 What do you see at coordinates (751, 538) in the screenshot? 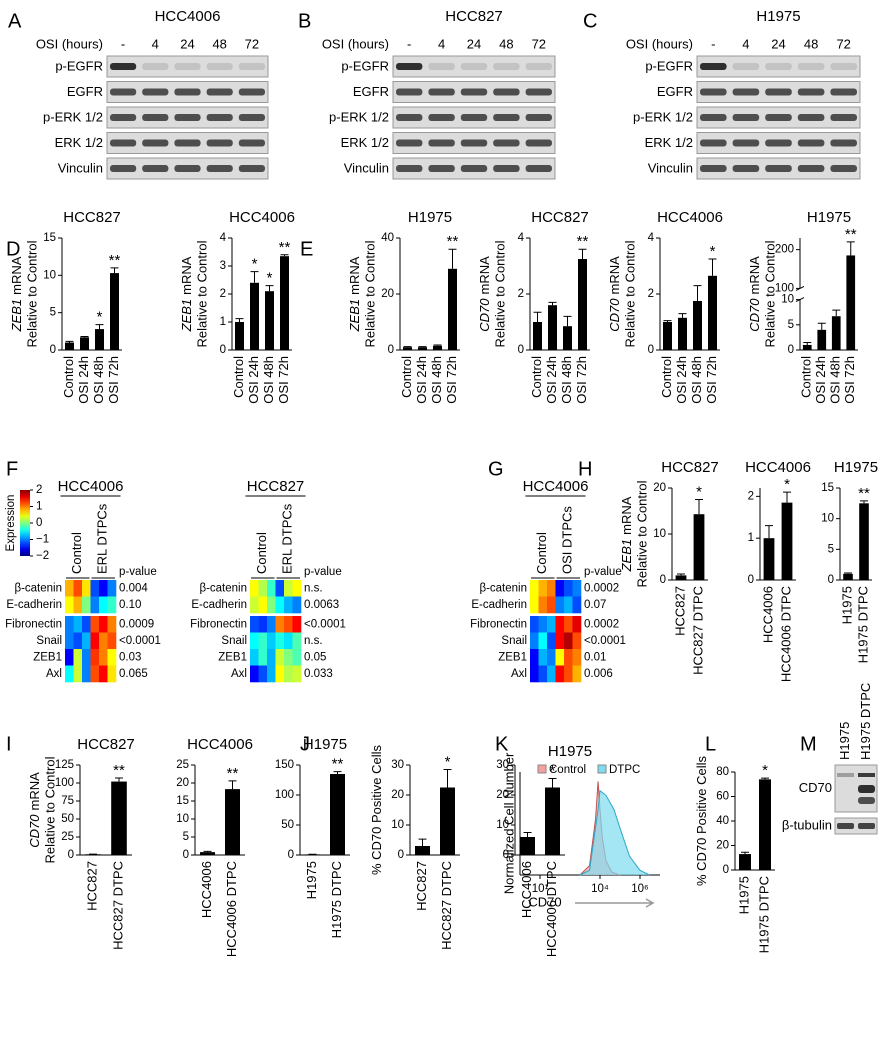
I see `y-tick-label: 1` at bounding box center [751, 538].